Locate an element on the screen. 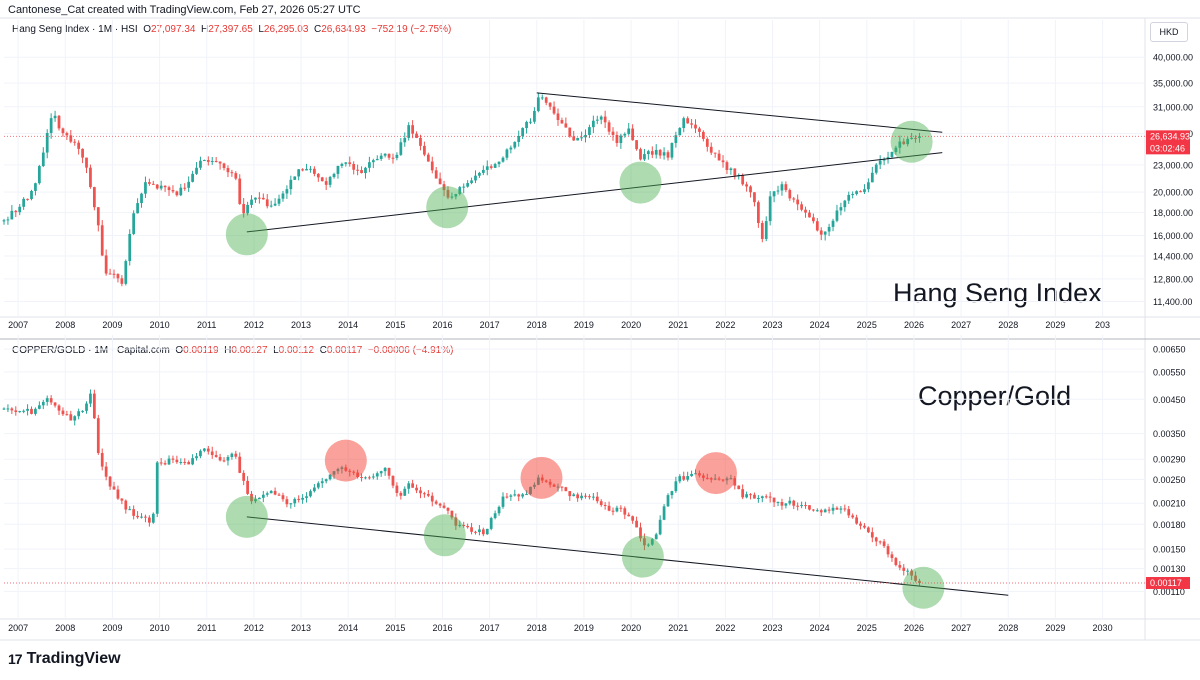 Image resolution: width=1200 pixels, height=680 pixels. hsi-x-tick: 2023 is located at coordinates (773, 325).